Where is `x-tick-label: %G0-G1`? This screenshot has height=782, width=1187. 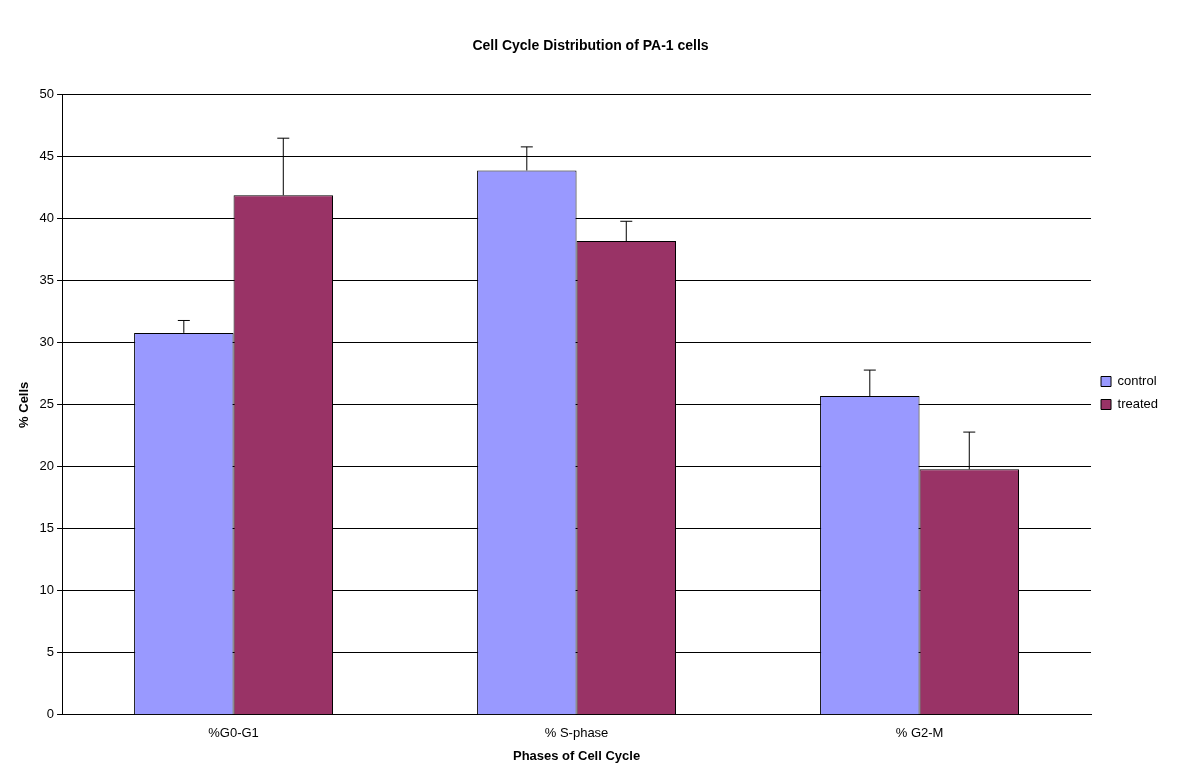
x-tick-label: %G0-G1 is located at coordinates (233, 733).